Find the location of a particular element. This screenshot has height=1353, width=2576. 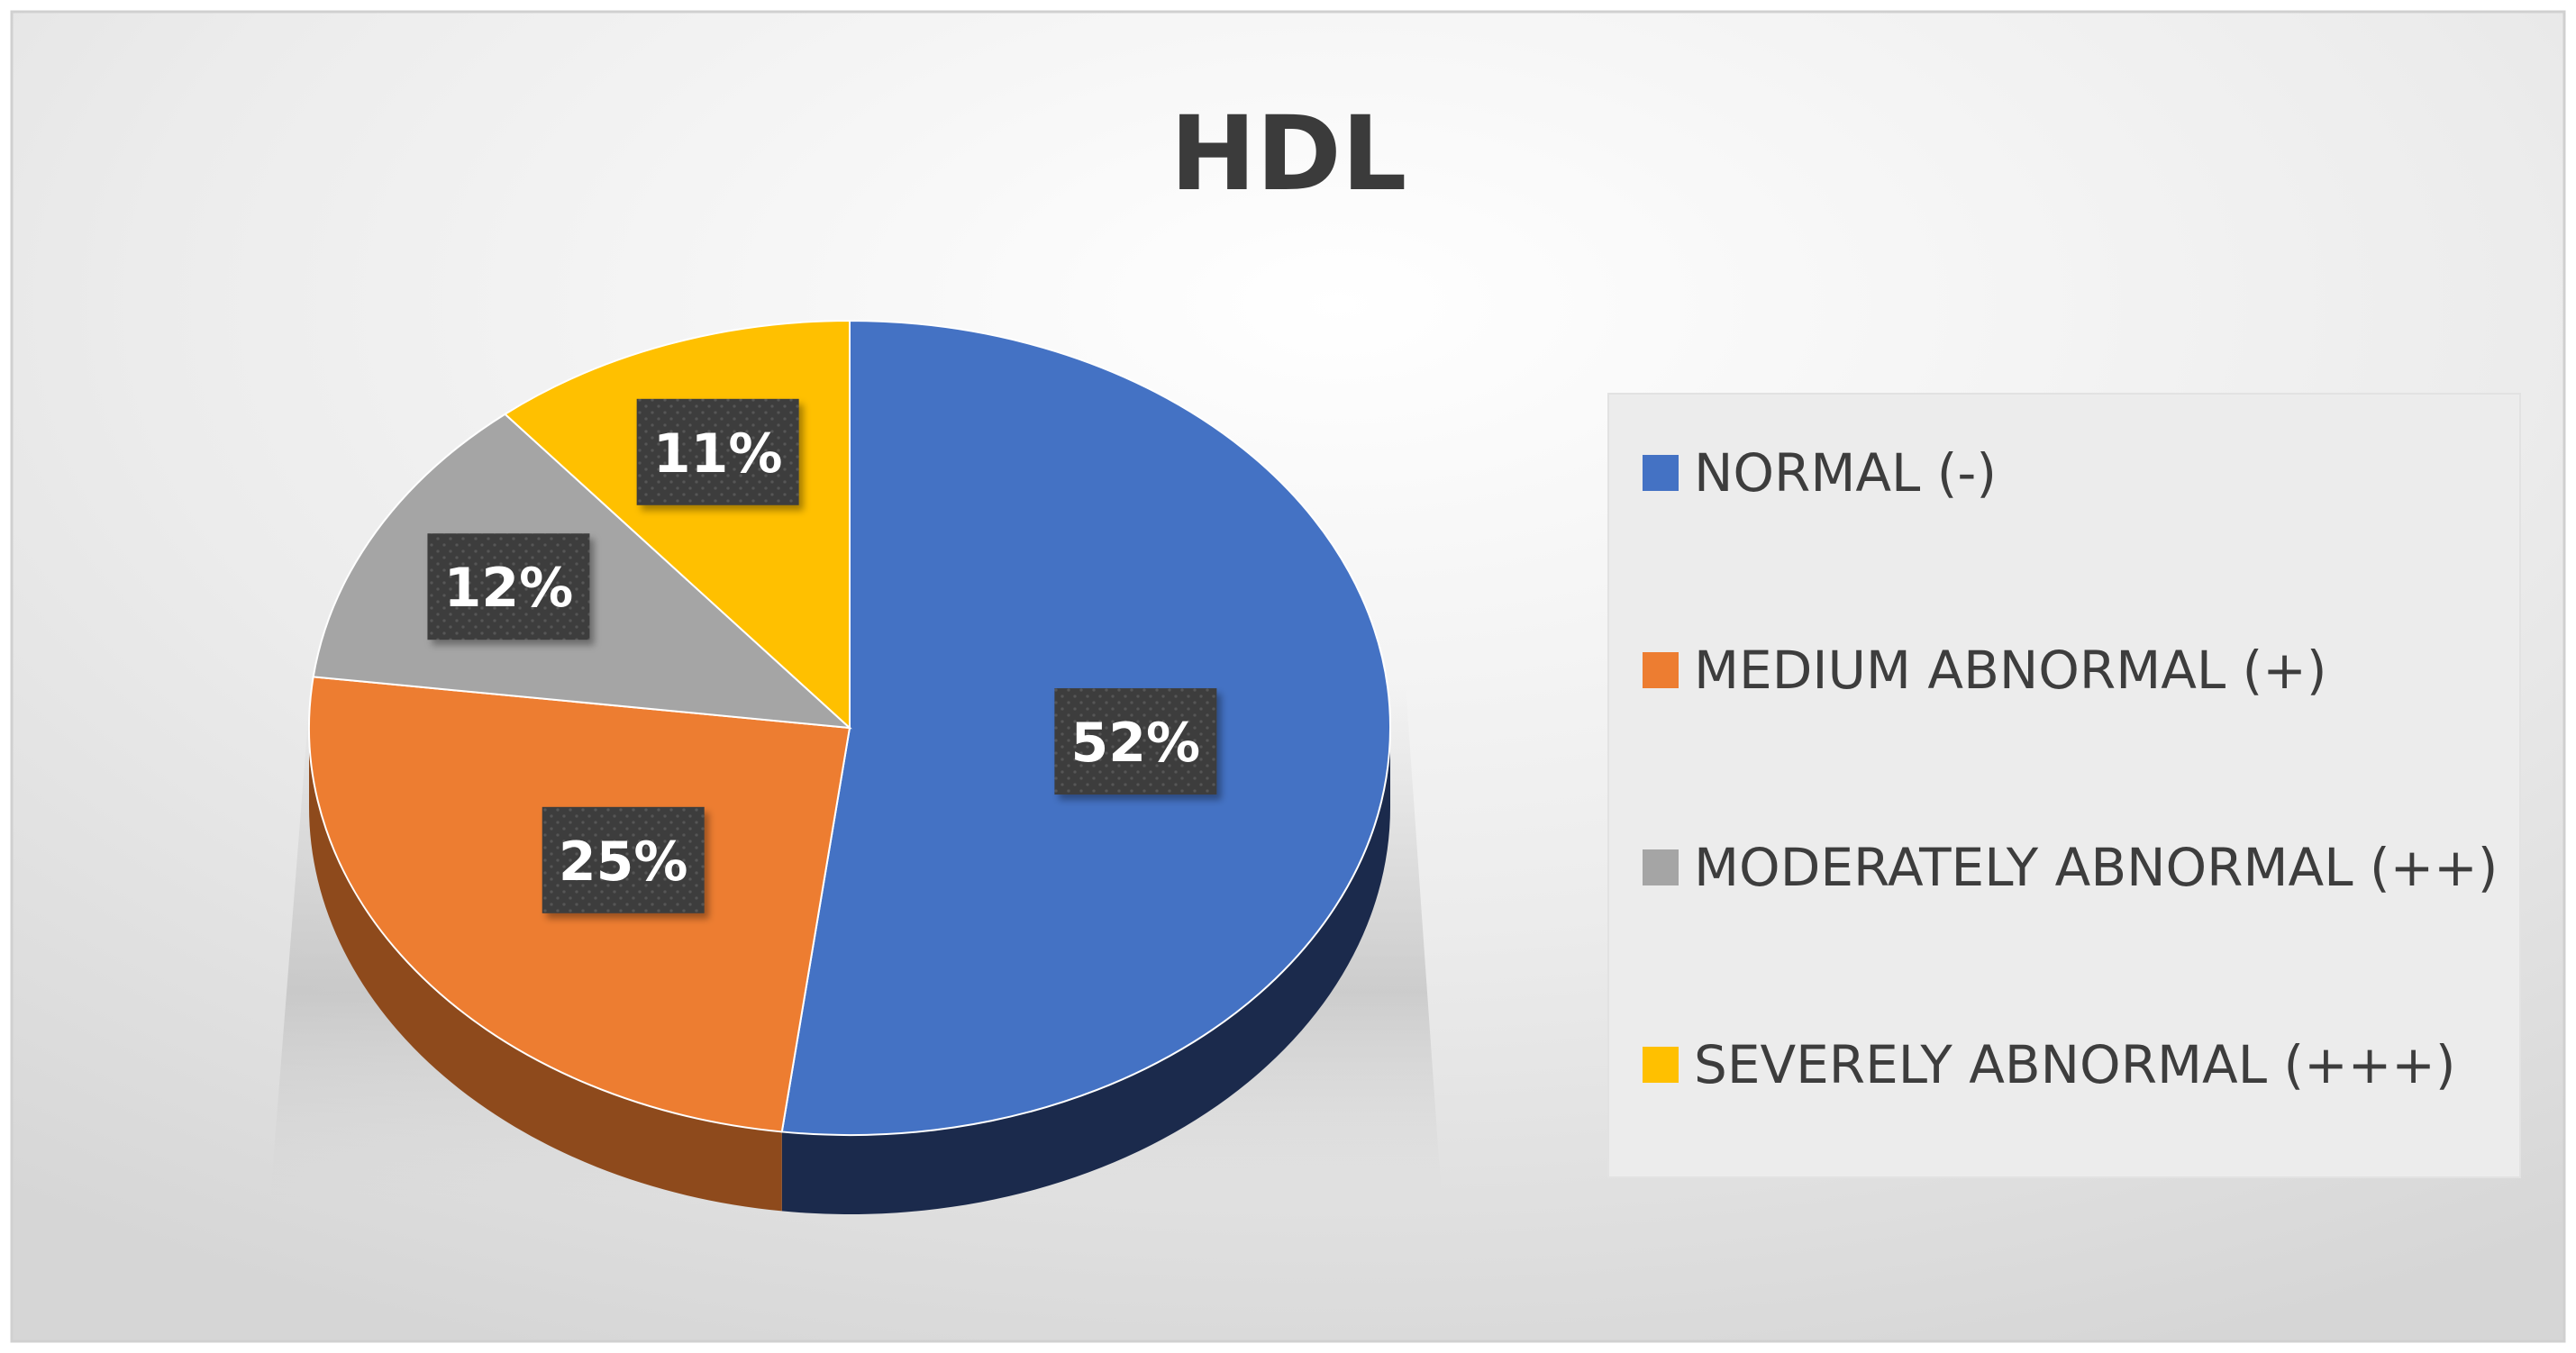

data-label-text: 12% is located at coordinates (509, 588).